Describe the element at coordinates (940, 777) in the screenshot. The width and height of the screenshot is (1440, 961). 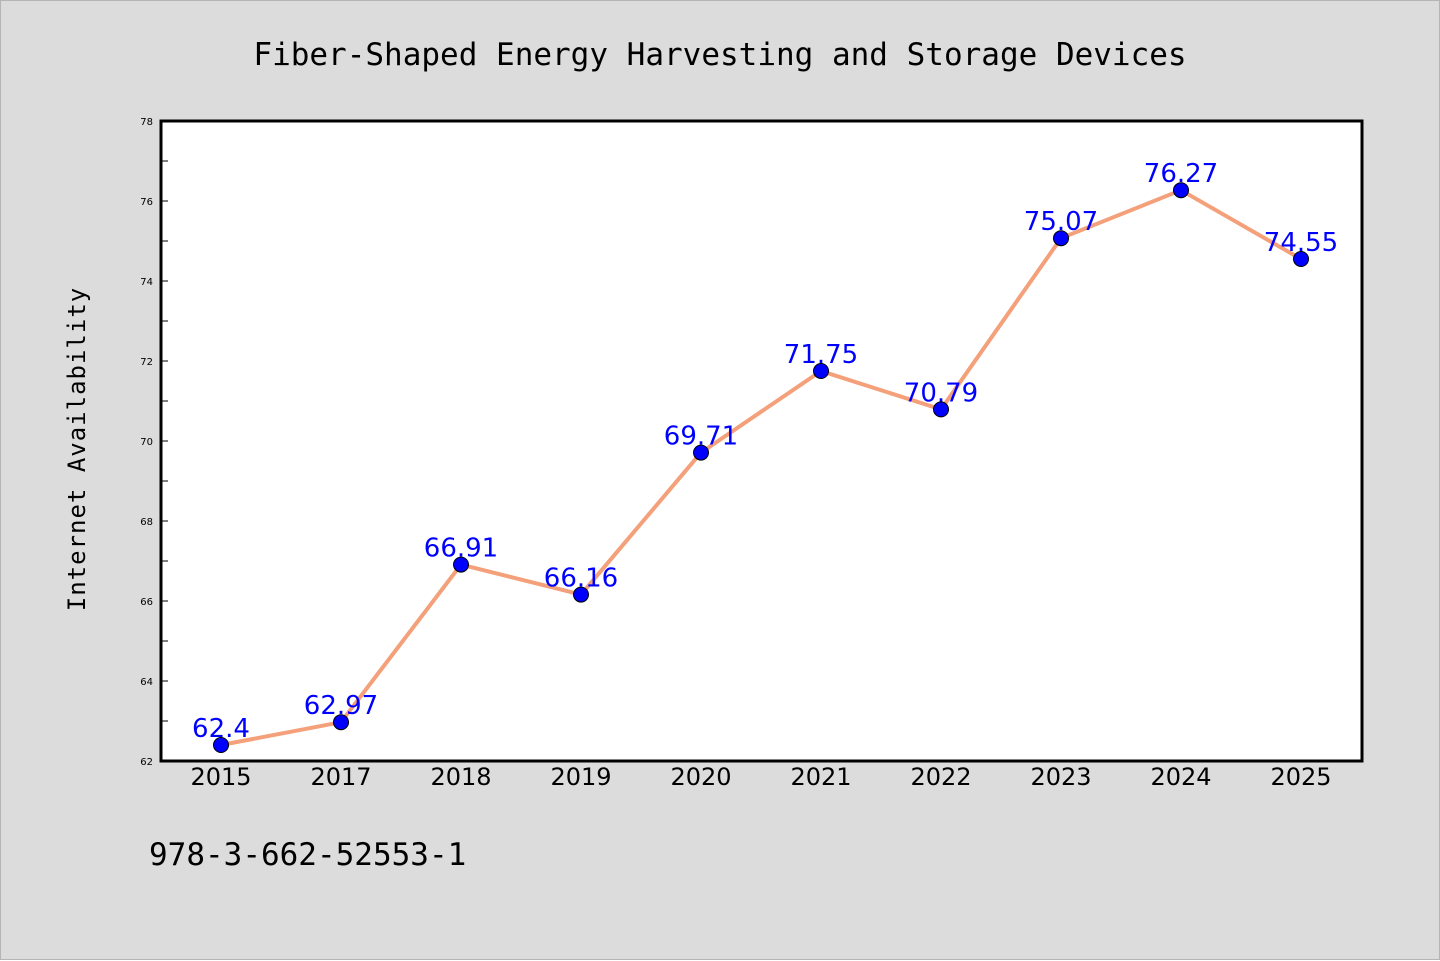
I see `x-tick-label: 2022` at that location.